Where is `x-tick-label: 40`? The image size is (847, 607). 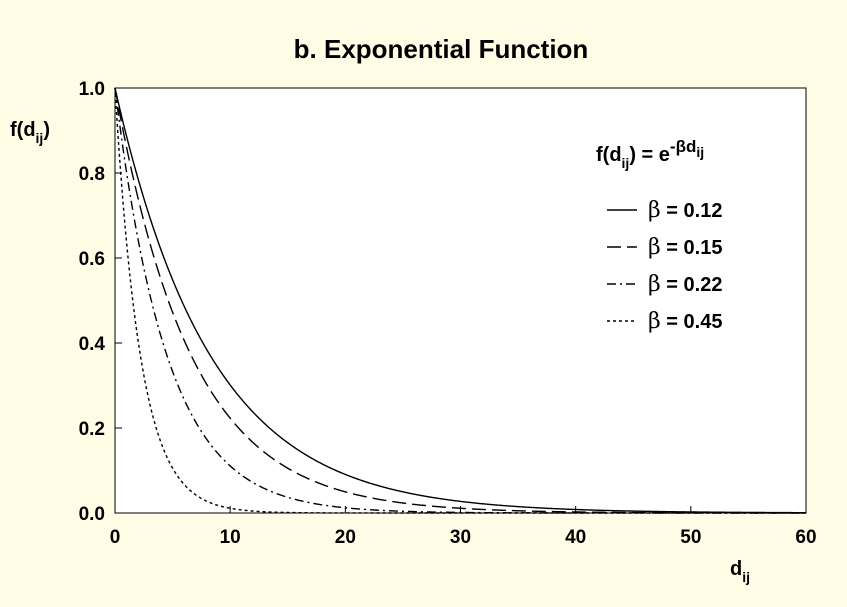 x-tick-label: 40 is located at coordinates (575, 537).